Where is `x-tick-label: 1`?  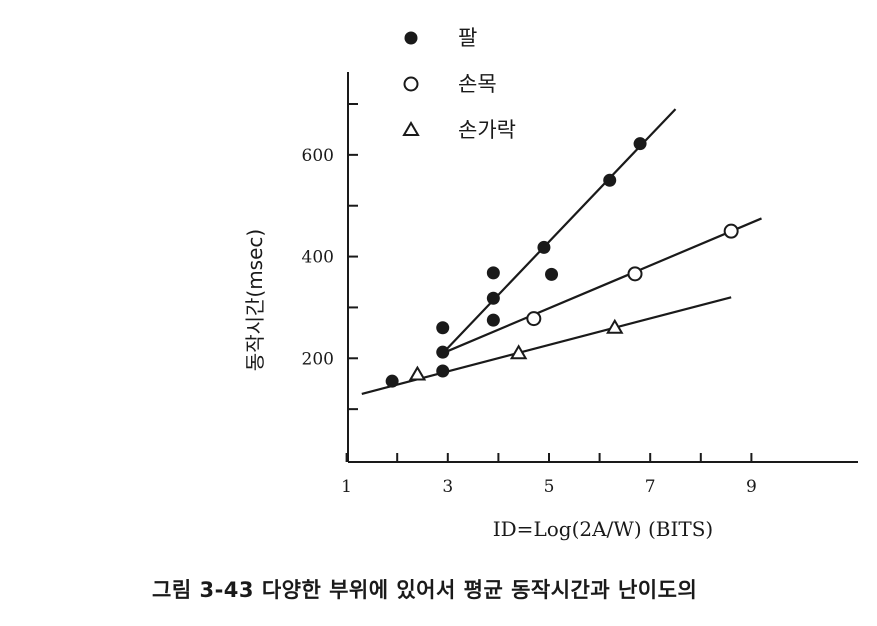 x-tick-label: 1 is located at coordinates (346, 487).